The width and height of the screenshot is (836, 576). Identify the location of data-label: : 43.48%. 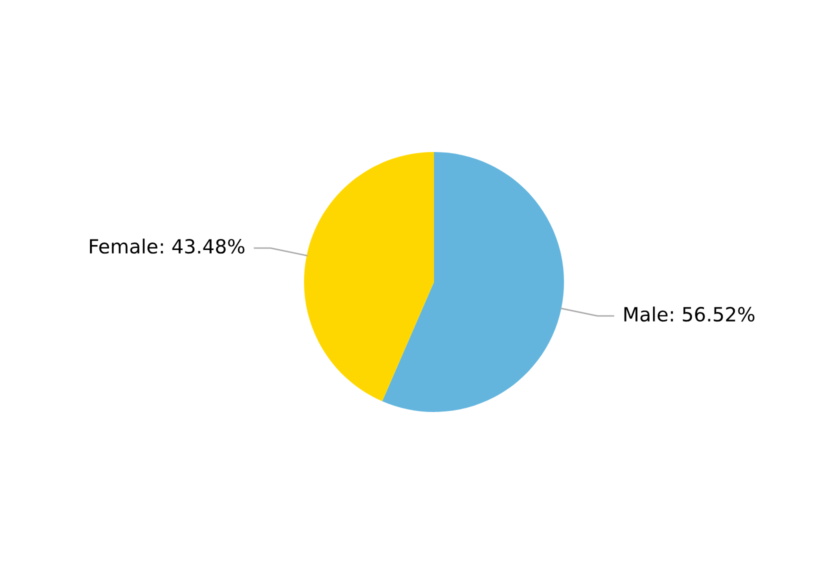
(202, 246).